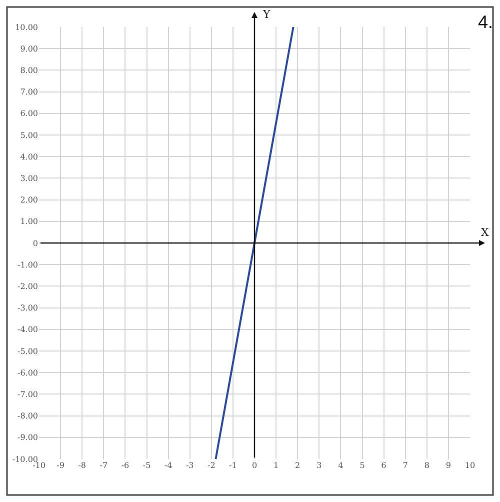 The width and height of the screenshot is (500, 502). What do you see at coordinates (25, 459) in the screenshot?
I see `y-tick-label: -10.00` at bounding box center [25, 459].